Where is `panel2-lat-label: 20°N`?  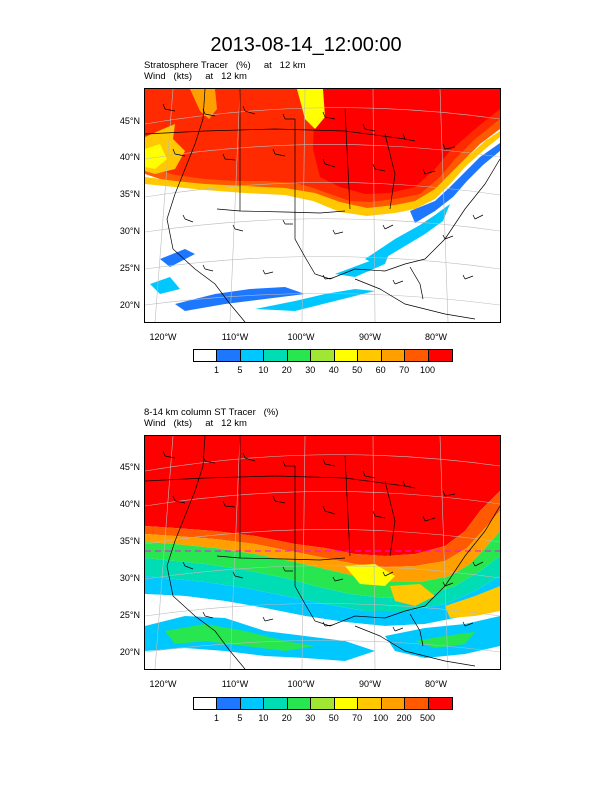 panel2-lat-label: 20°N is located at coordinates (129, 652).